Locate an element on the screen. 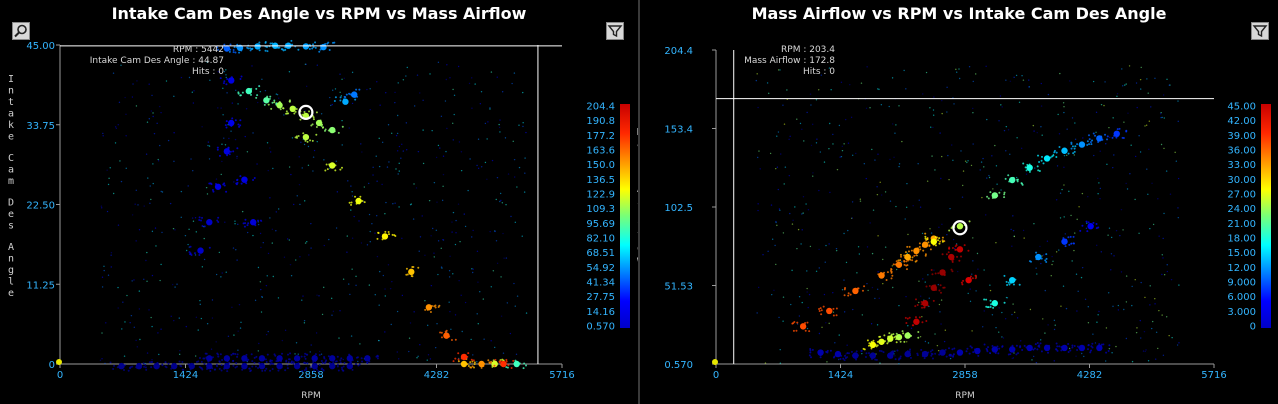  colorbar-tick-label: 136.5 is located at coordinates (600, 180).